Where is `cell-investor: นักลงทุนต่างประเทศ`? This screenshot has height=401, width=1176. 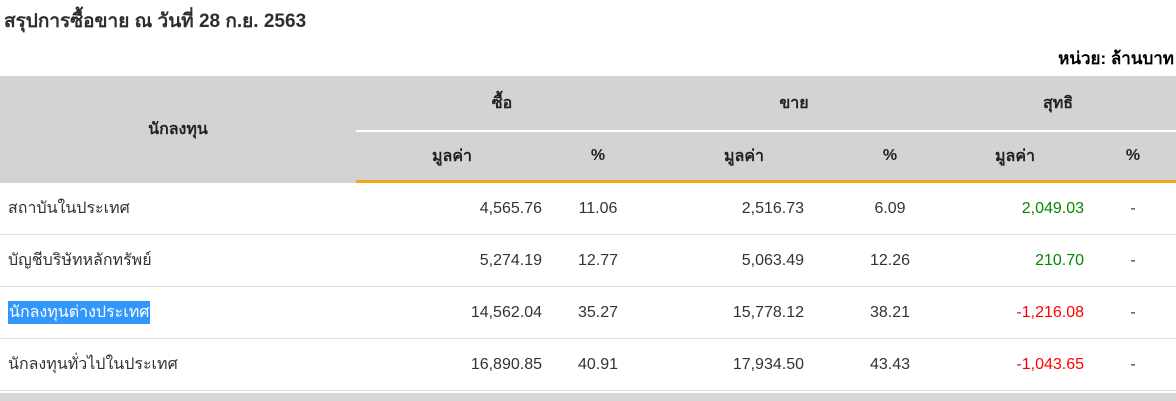
cell-investor: นักลงทุนต่างประเทศ is located at coordinates (178, 313).